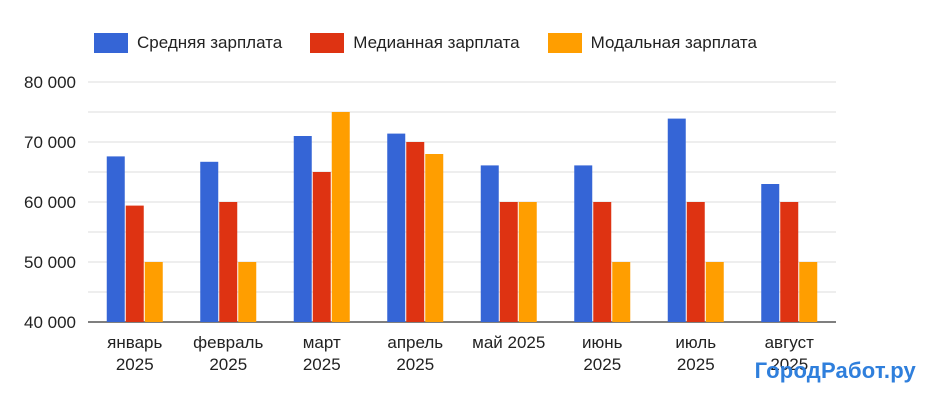 The width and height of the screenshot is (930, 404). Describe the element at coordinates (134, 342) in the screenshot. I see `x-tick-label: январь` at that location.